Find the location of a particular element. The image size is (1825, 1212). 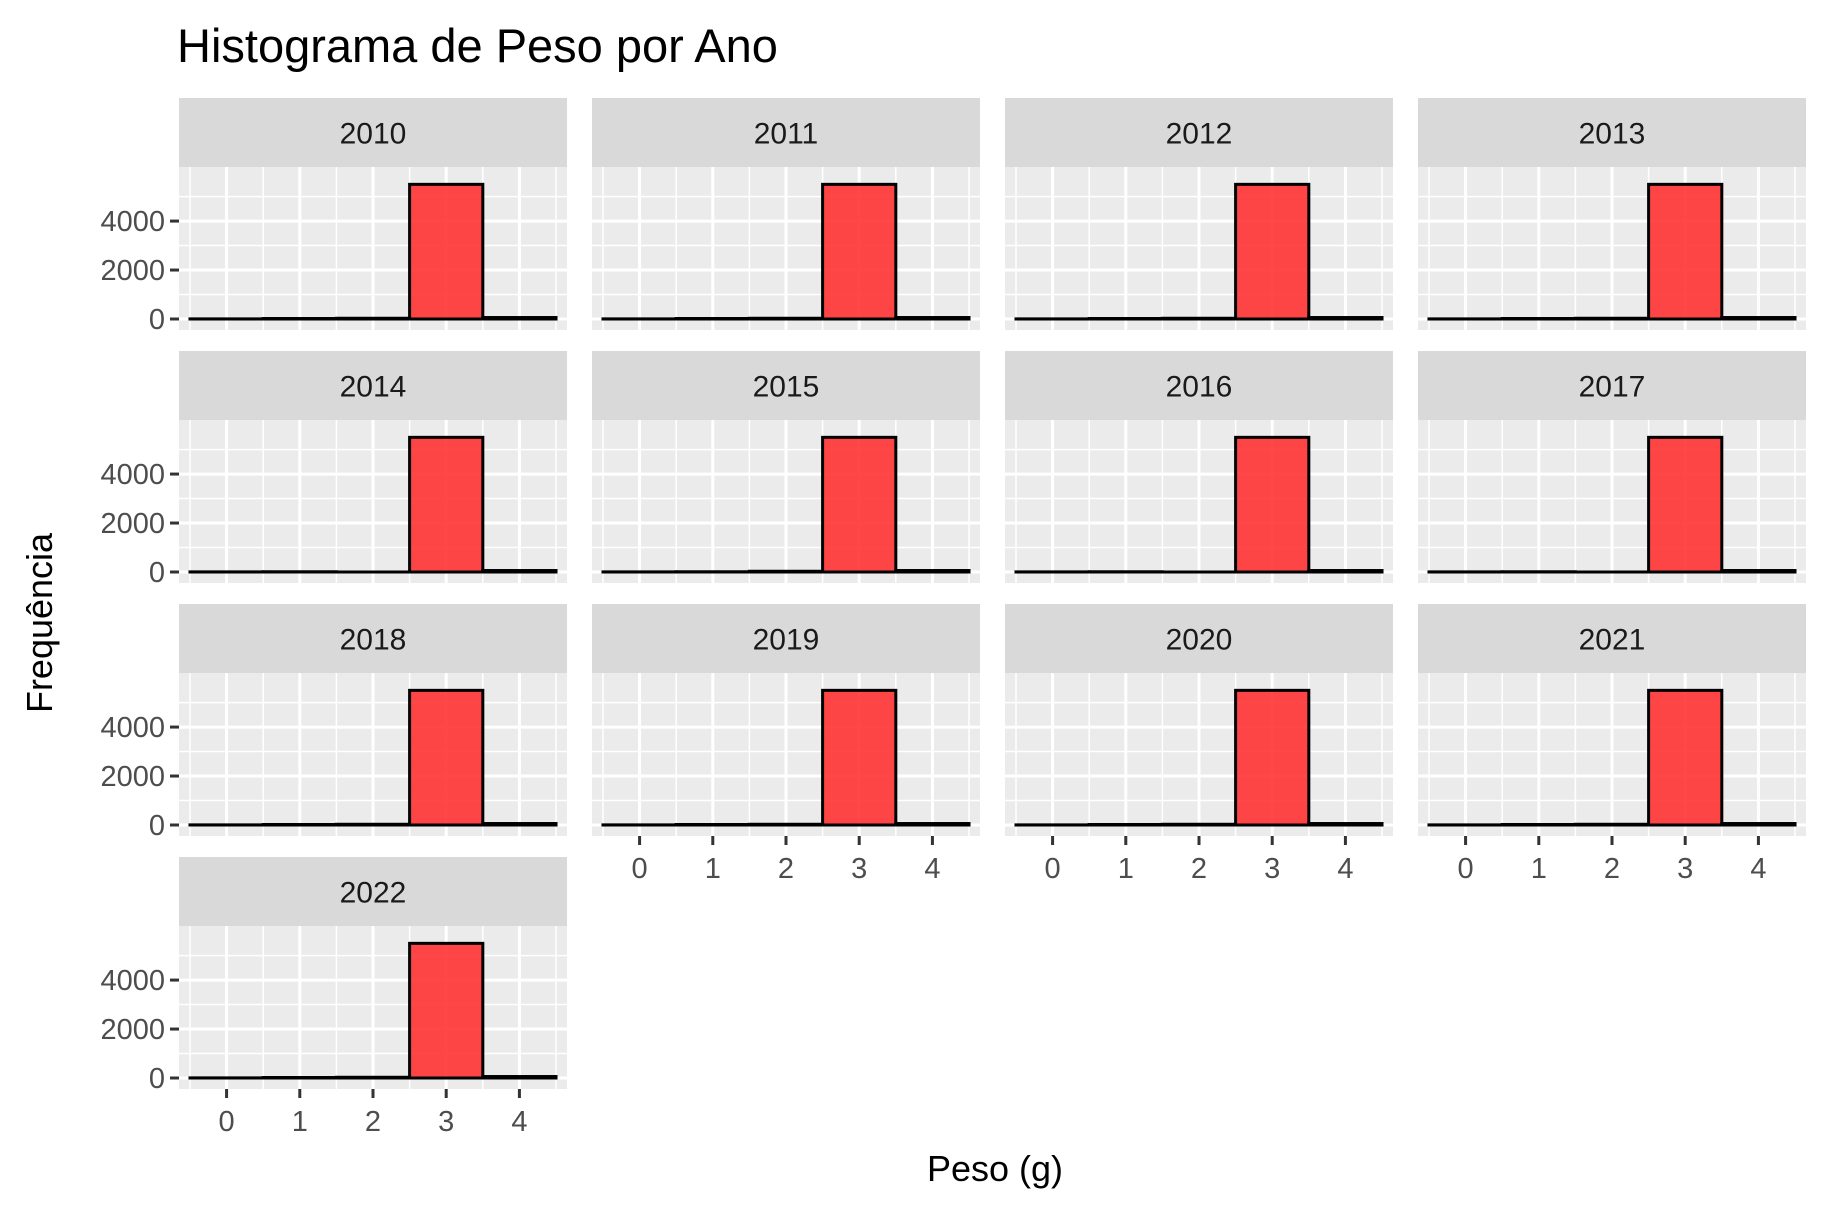

facet-strip-label: 2010 is located at coordinates (373, 134).